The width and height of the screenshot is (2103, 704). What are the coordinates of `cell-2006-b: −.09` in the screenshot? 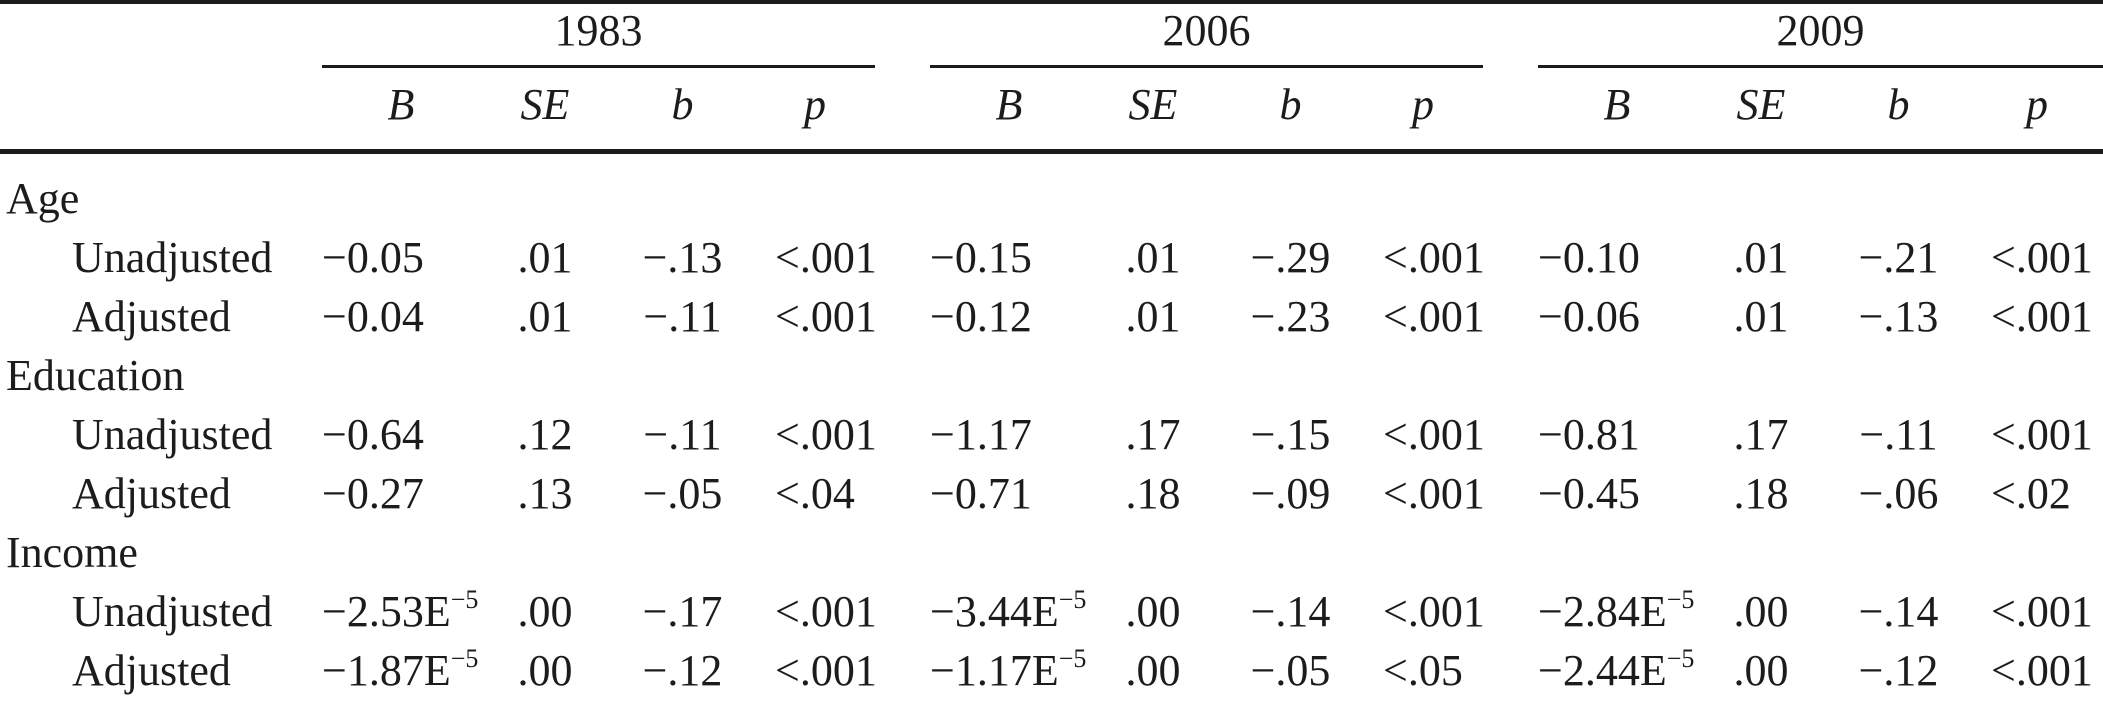 It's located at (1290, 494).